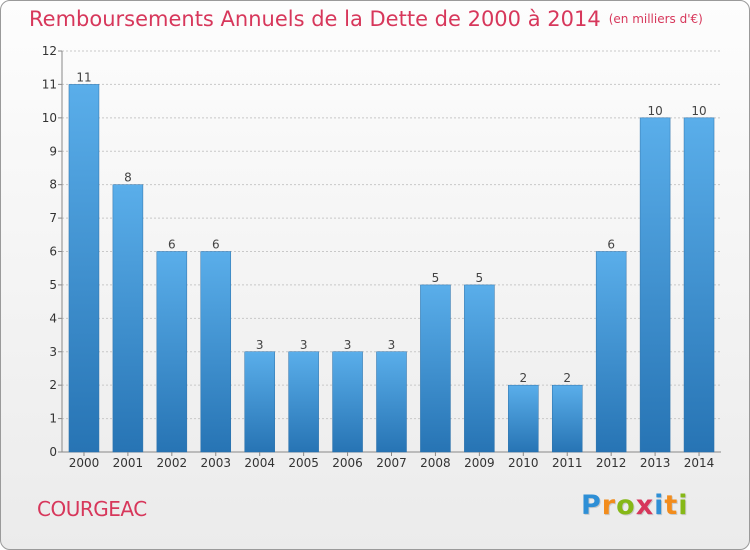 The width and height of the screenshot is (750, 550). I want to click on data-label: 8, so click(128, 178).